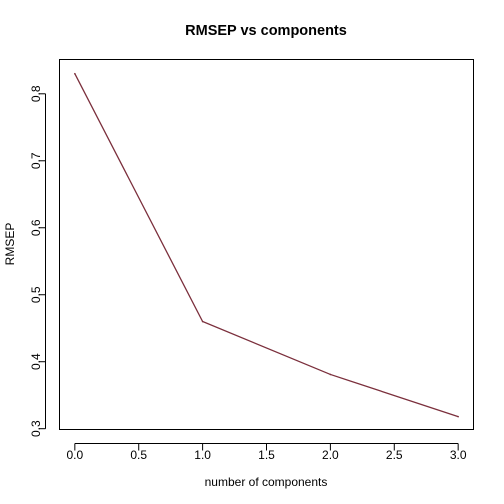 The height and width of the screenshot is (504, 504). What do you see at coordinates (36, 428) in the screenshot?
I see `y-tick-label: 0.3` at bounding box center [36, 428].